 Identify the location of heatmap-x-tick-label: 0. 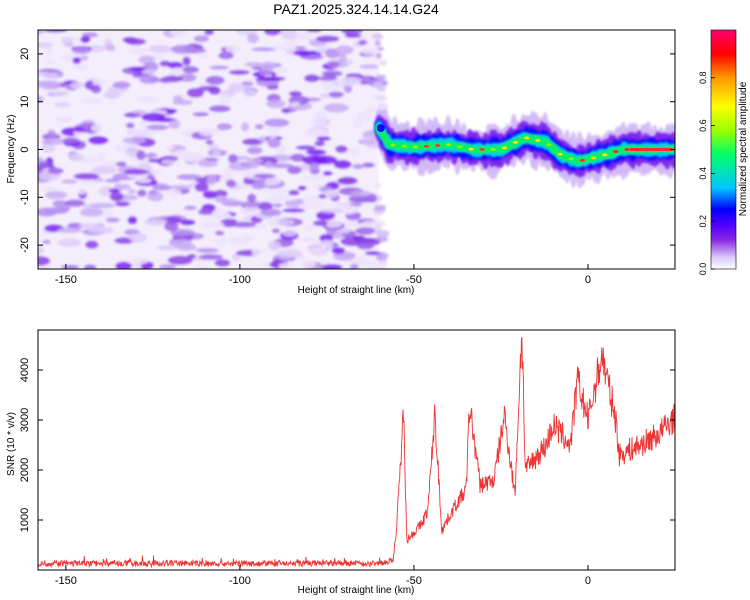
(588, 280).